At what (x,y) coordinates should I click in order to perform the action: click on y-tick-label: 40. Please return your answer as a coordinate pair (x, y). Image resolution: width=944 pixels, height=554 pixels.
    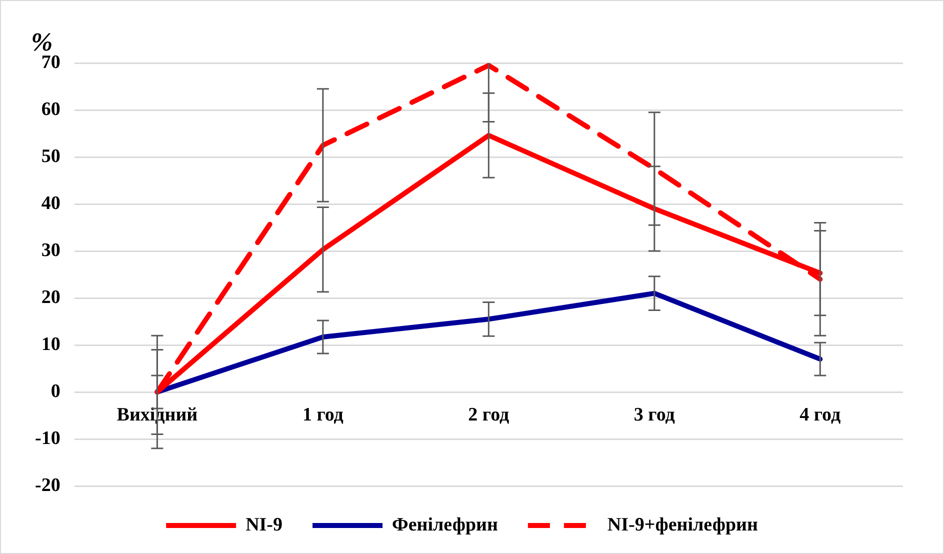
    Looking at the image, I should click on (50, 203).